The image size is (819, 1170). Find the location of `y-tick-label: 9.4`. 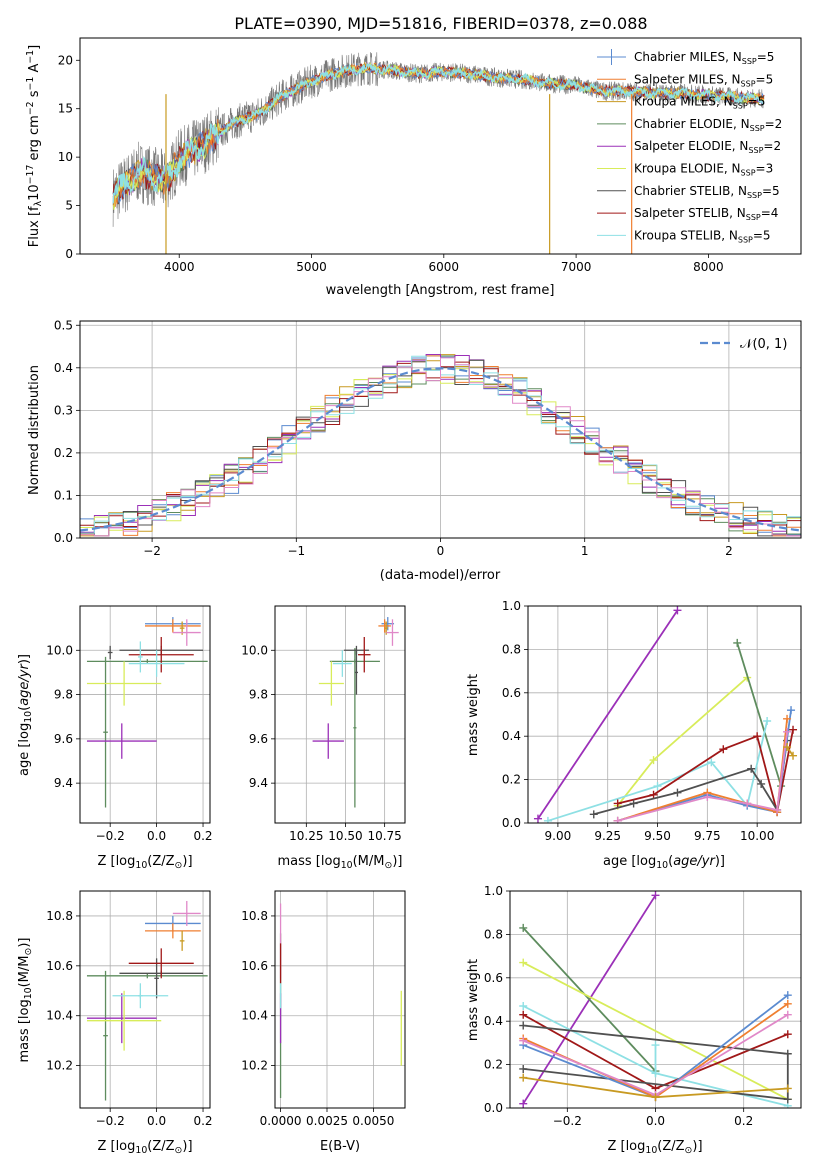

y-tick-label: 9.4 is located at coordinates (258, 783).